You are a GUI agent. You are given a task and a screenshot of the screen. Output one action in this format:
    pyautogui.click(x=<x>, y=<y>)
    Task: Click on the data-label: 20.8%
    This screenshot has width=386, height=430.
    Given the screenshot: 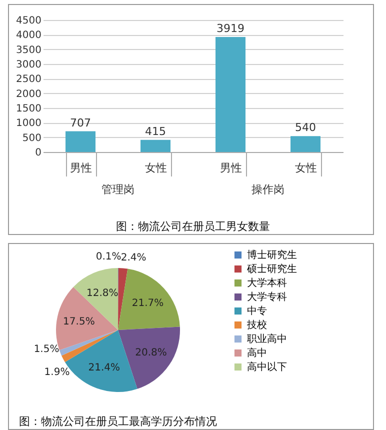 What is the action you would take?
    pyautogui.click(x=151, y=353)
    